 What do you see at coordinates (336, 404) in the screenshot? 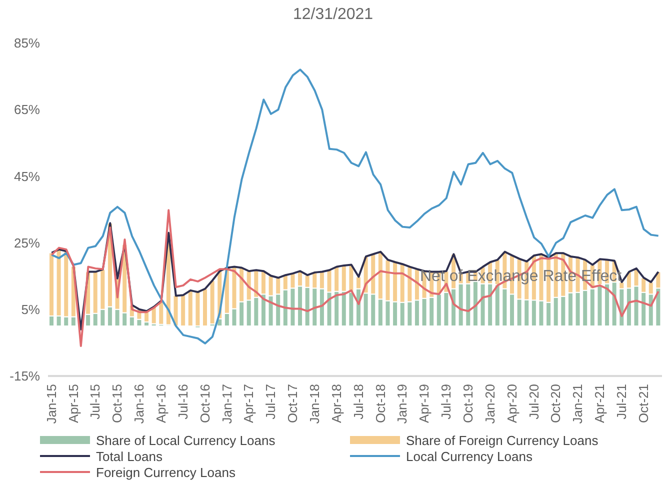
I see `x-tick-label: Apr-18` at bounding box center [336, 404].